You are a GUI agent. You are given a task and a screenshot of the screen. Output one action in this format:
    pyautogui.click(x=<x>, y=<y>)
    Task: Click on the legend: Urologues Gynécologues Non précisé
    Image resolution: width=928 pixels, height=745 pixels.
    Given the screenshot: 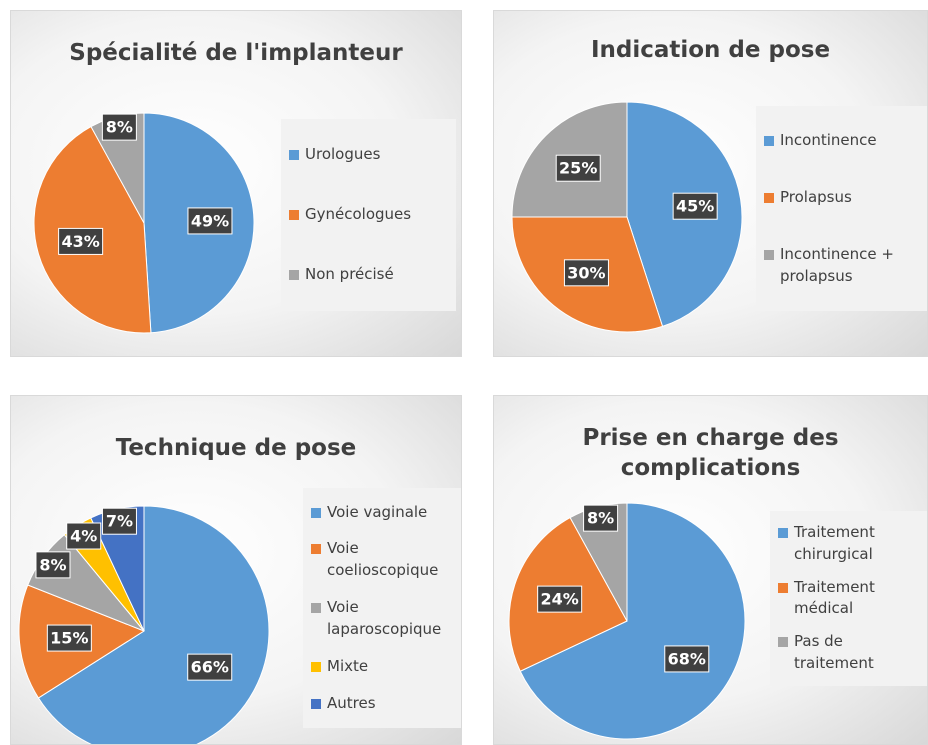 What is the action you would take?
    pyautogui.click(x=368, y=215)
    